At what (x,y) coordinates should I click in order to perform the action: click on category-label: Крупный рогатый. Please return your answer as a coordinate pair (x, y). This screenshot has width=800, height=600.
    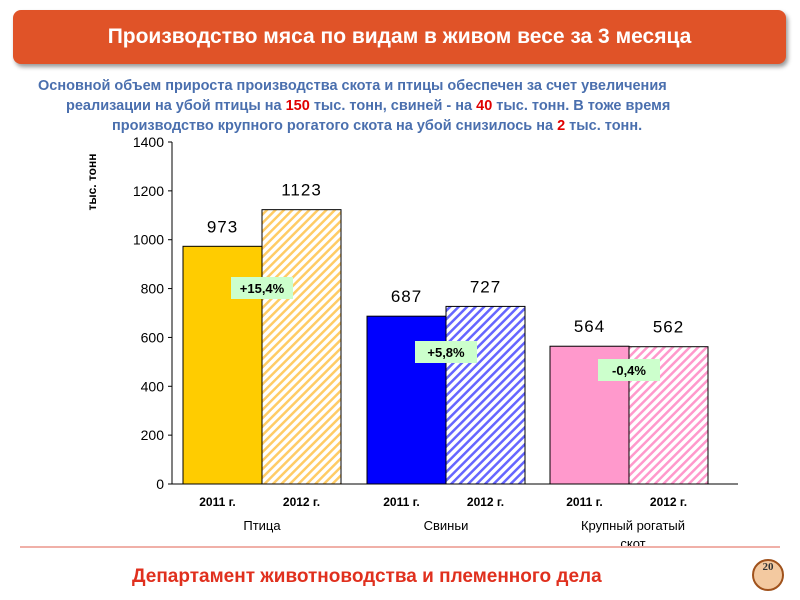
    Looking at the image, I should click on (633, 525).